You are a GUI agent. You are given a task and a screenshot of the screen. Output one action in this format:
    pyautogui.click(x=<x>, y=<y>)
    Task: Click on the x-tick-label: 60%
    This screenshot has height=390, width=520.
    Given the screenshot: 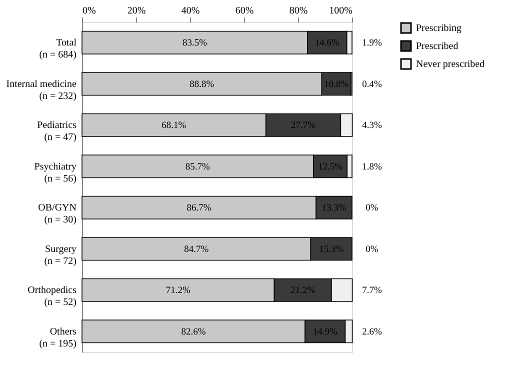 What is the action you would take?
    pyautogui.click(x=244, y=11)
    